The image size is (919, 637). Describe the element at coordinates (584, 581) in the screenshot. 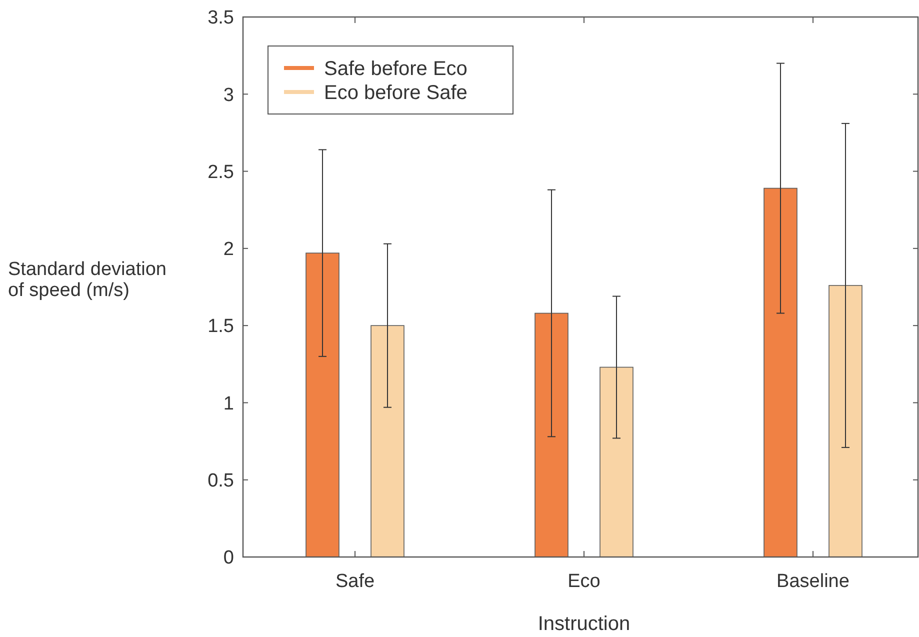

I see `x-tick-label: Eco` at that location.